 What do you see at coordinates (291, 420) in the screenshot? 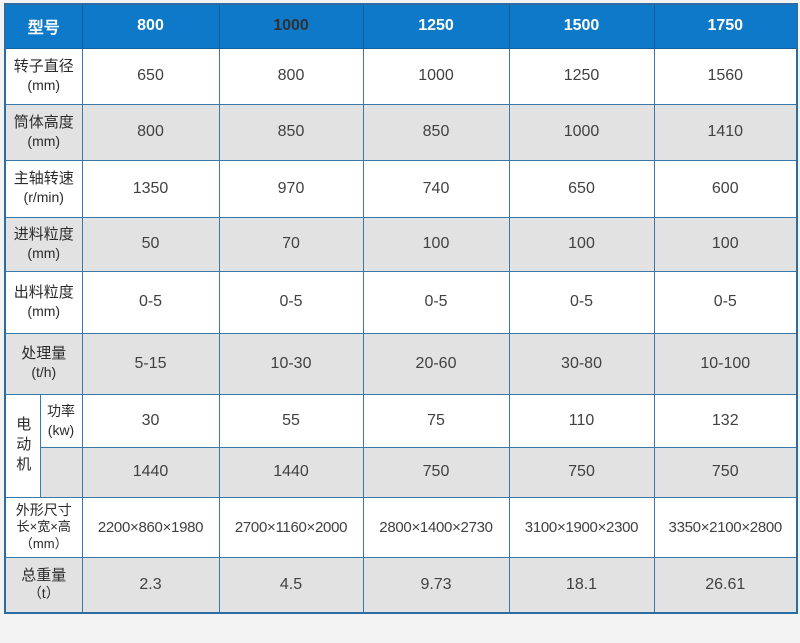
I see `cell-value: 55` at bounding box center [291, 420].